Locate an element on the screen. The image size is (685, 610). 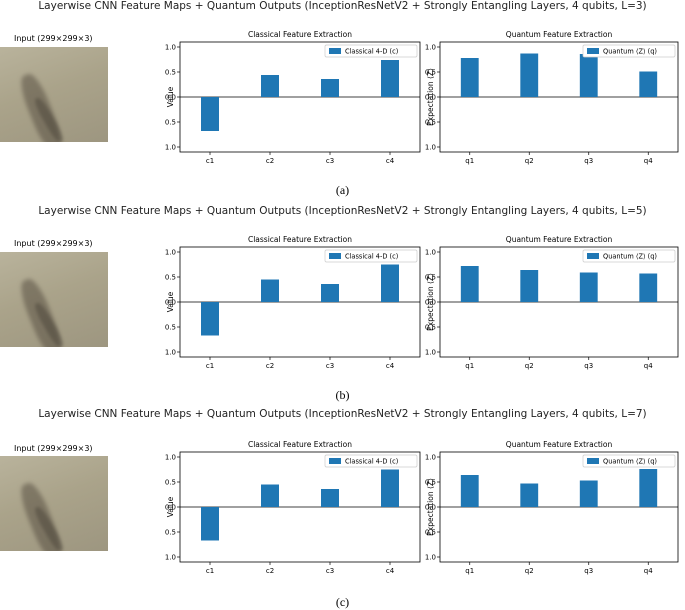
bar-q3 is located at coordinates (588, 493).